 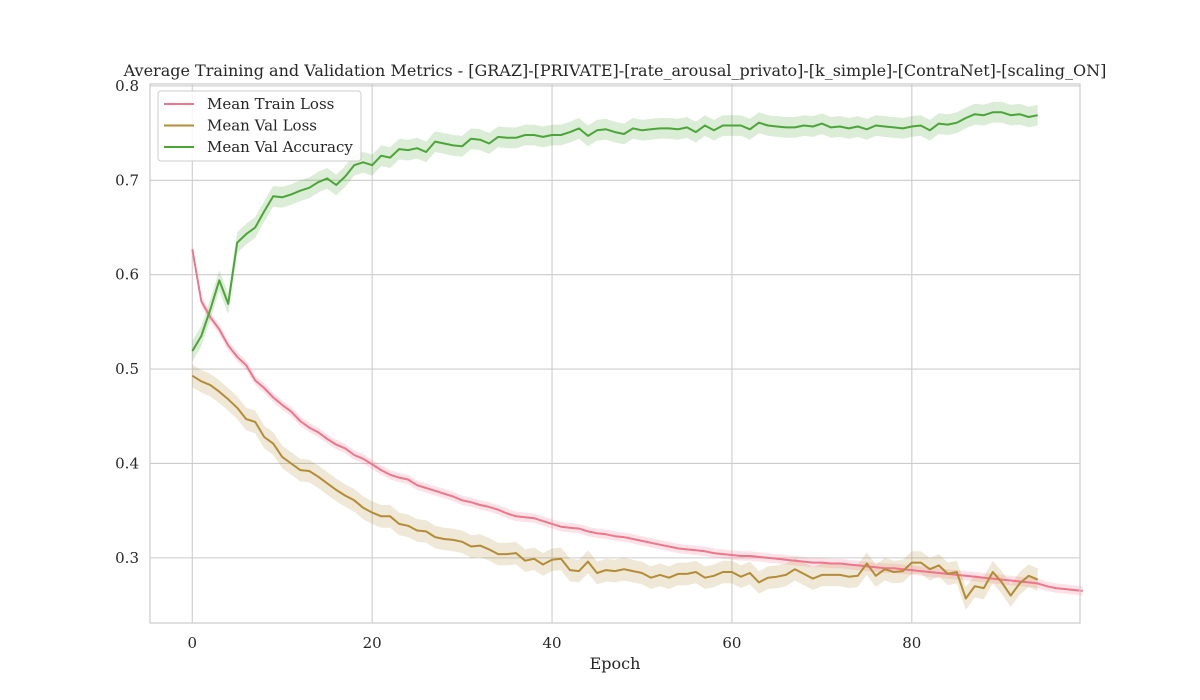 I want to click on y-tick-label: 0.7, so click(x=127, y=180).